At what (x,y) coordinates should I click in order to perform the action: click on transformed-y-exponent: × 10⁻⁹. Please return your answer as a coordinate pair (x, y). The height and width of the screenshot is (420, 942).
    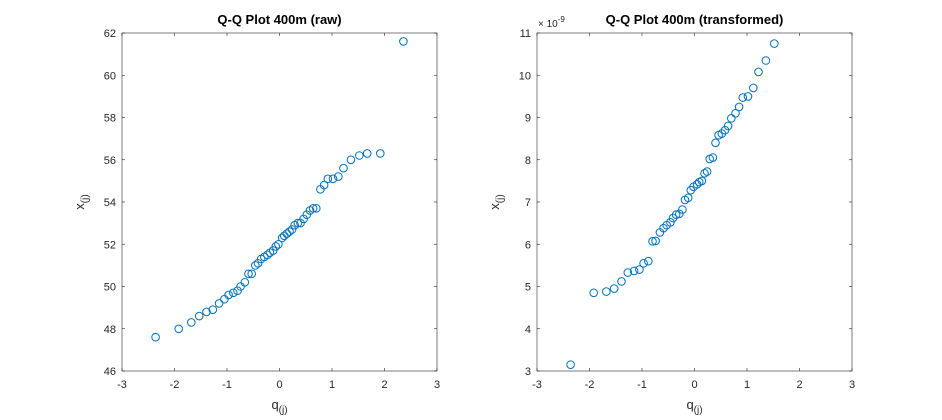
    Looking at the image, I should click on (551, 22).